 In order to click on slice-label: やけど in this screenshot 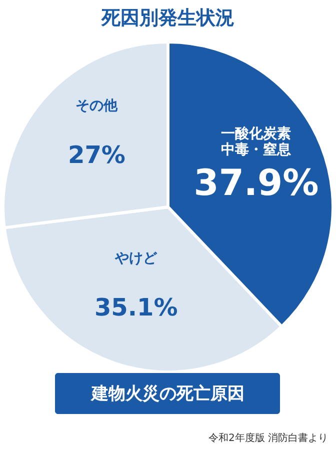, I will do `click(136, 258)`.